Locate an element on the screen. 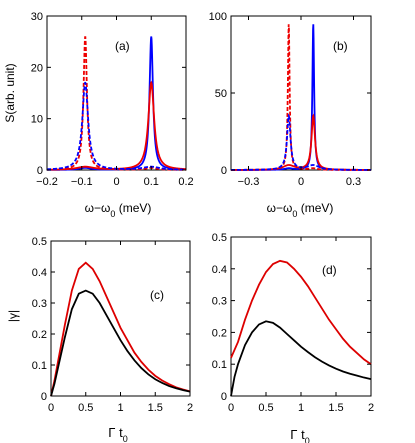 The image size is (415, 443). x-axis-label-c: Γ t0 is located at coordinates (117, 434).